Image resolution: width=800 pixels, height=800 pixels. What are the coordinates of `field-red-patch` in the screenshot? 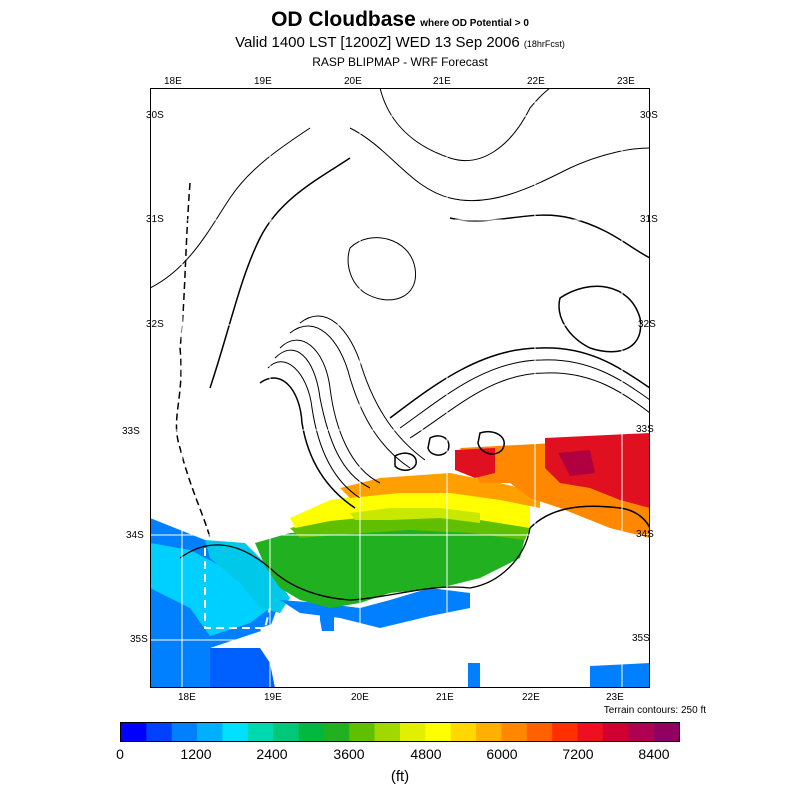 It's located at (475, 463).